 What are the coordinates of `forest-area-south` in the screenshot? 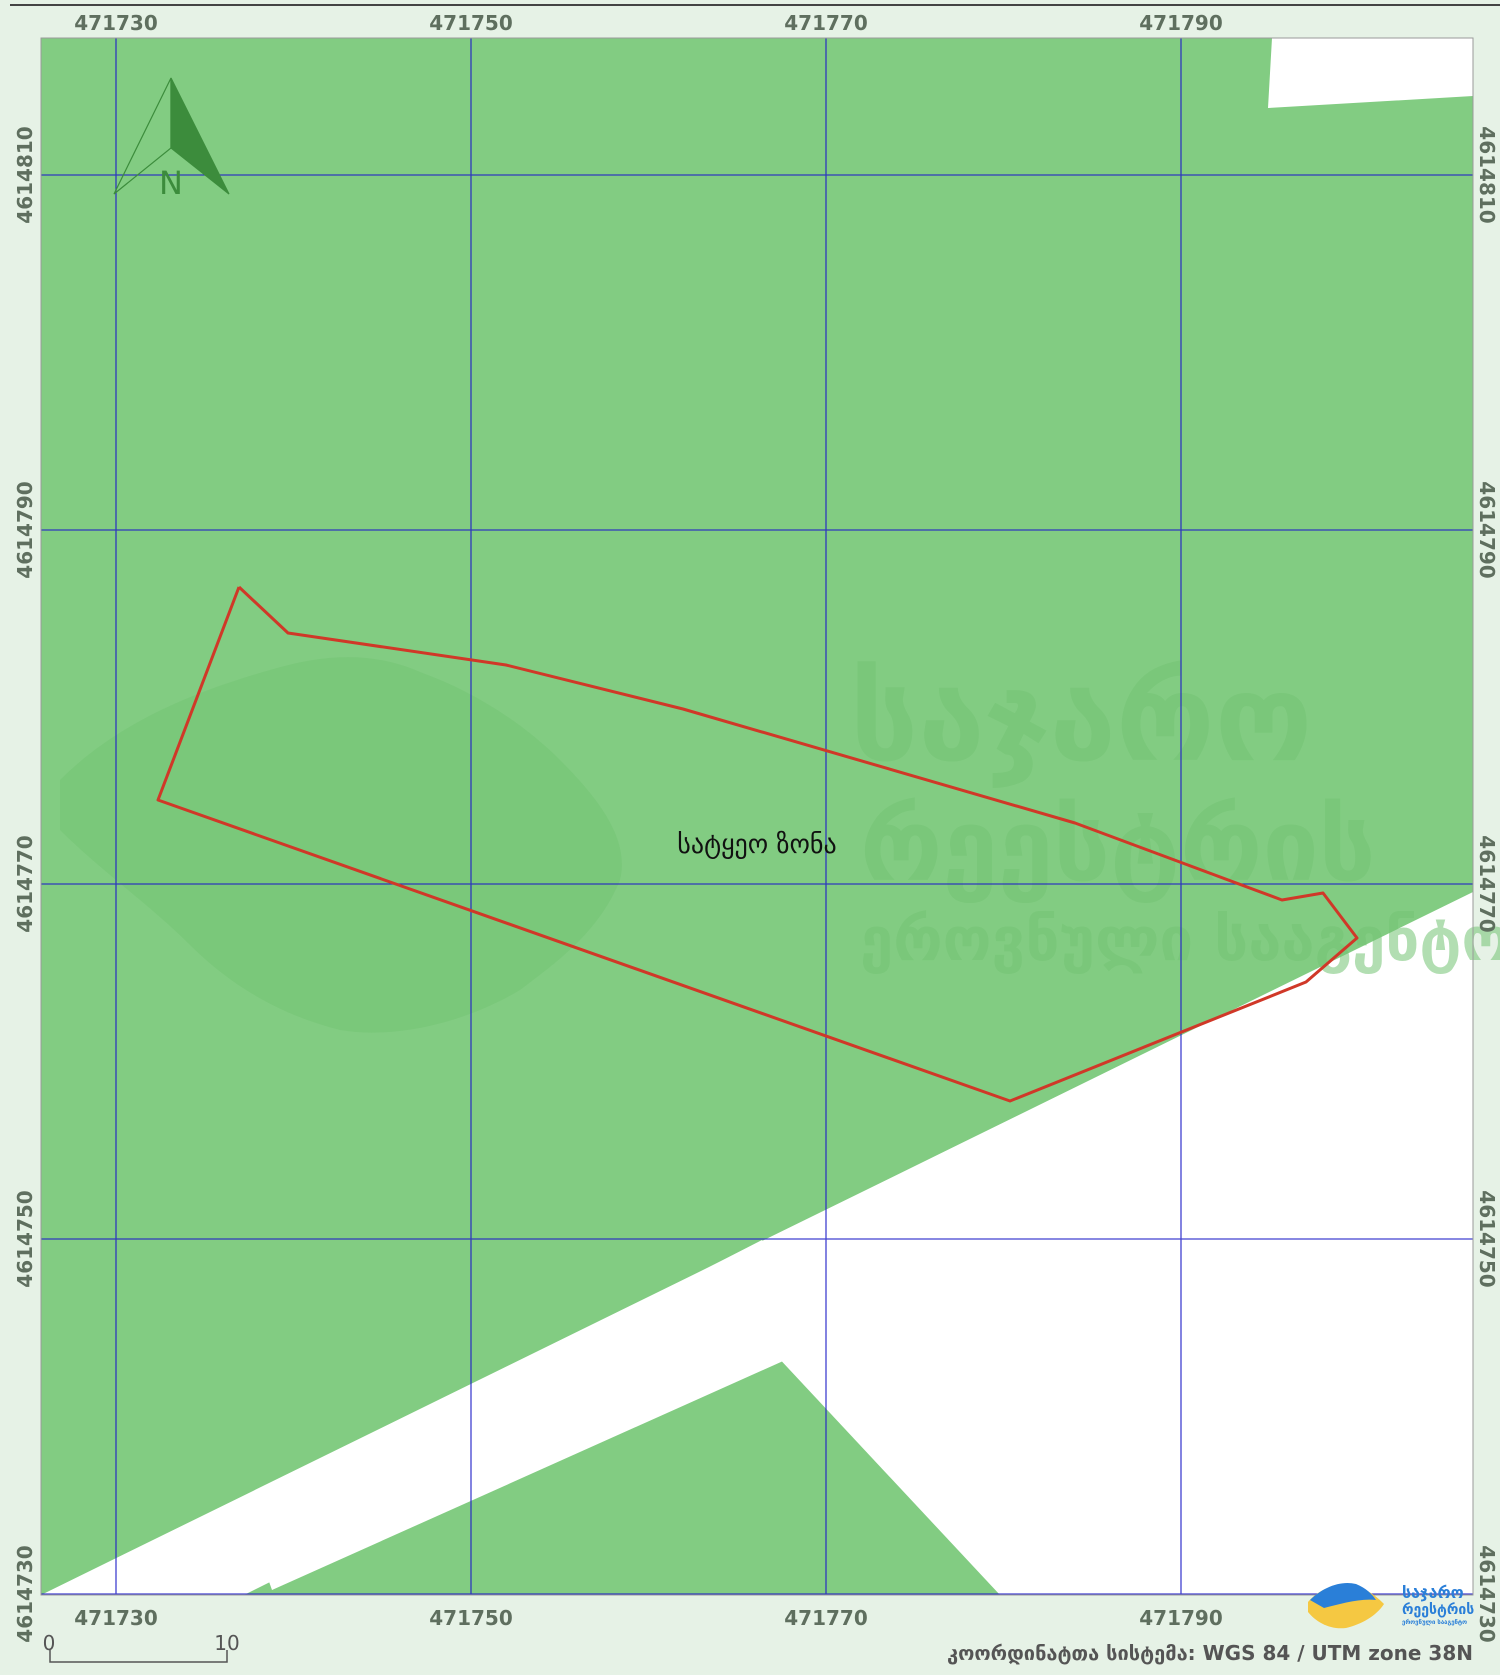 It's located at (622, 1466).